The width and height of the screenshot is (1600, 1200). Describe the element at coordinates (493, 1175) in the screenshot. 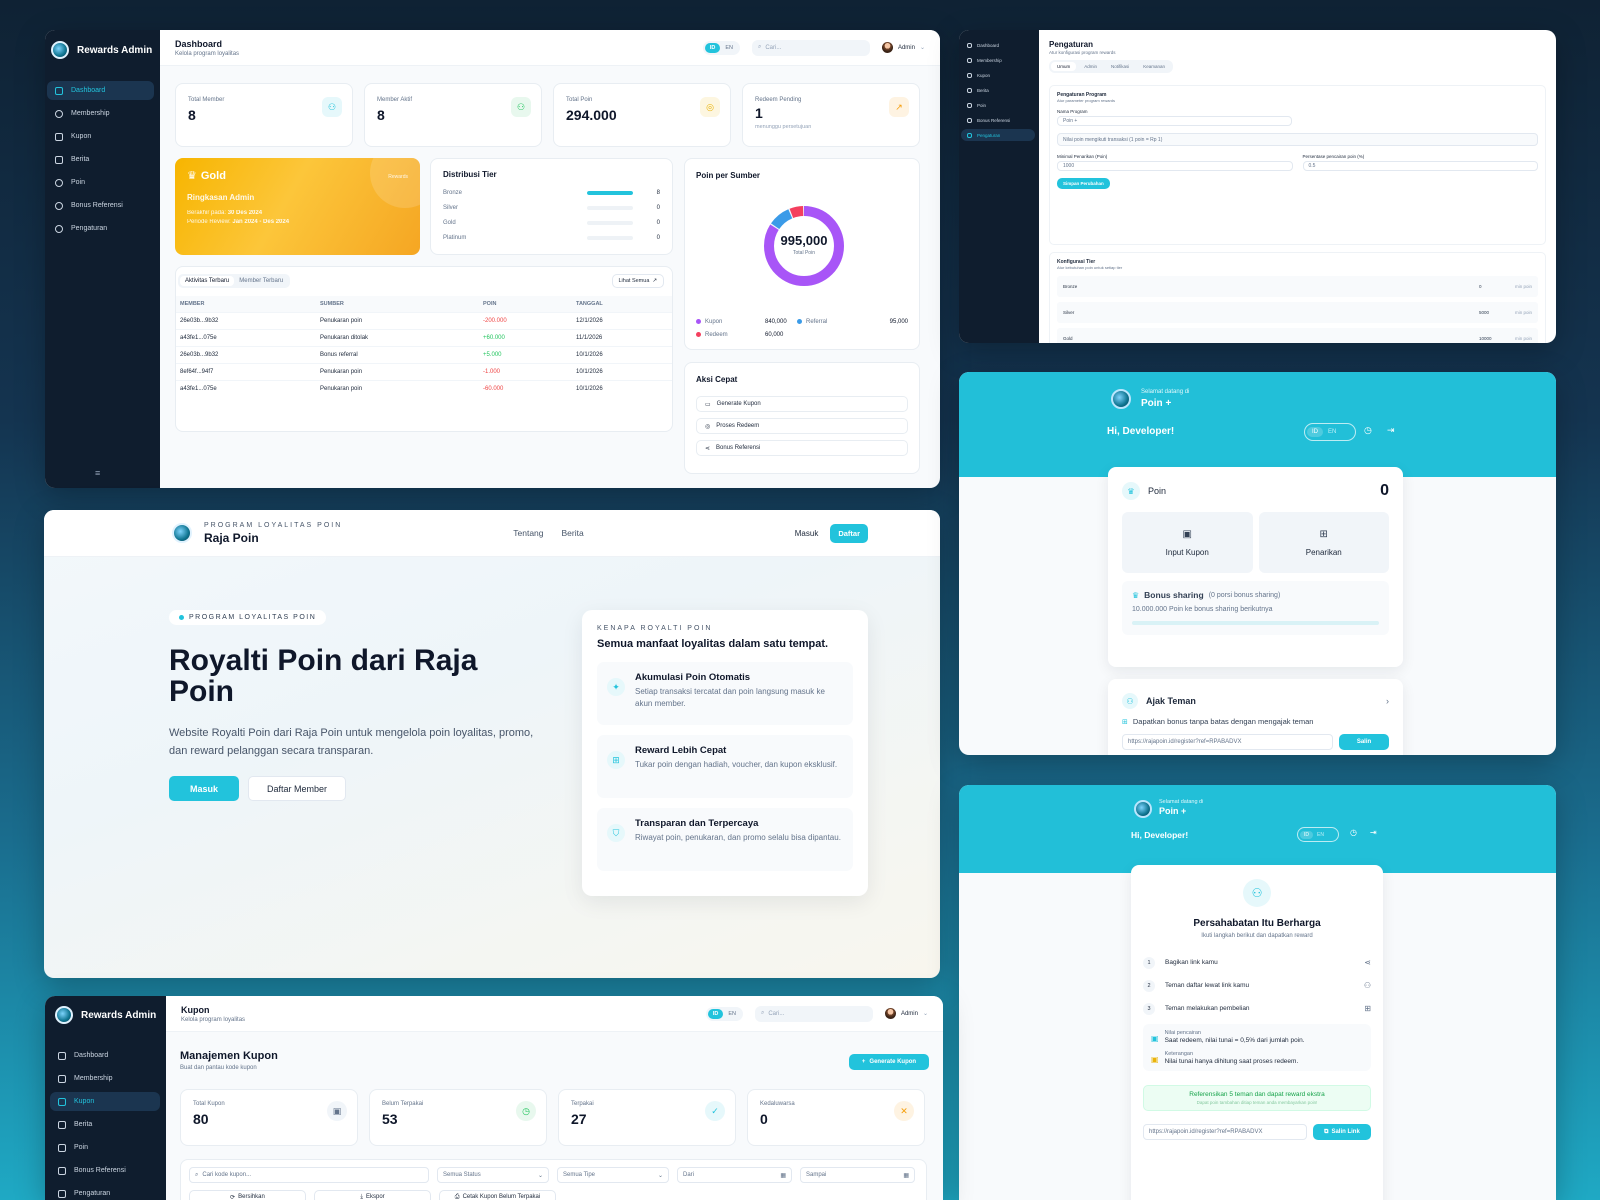

I see `status-select: Semua Status ⌄` at that location.